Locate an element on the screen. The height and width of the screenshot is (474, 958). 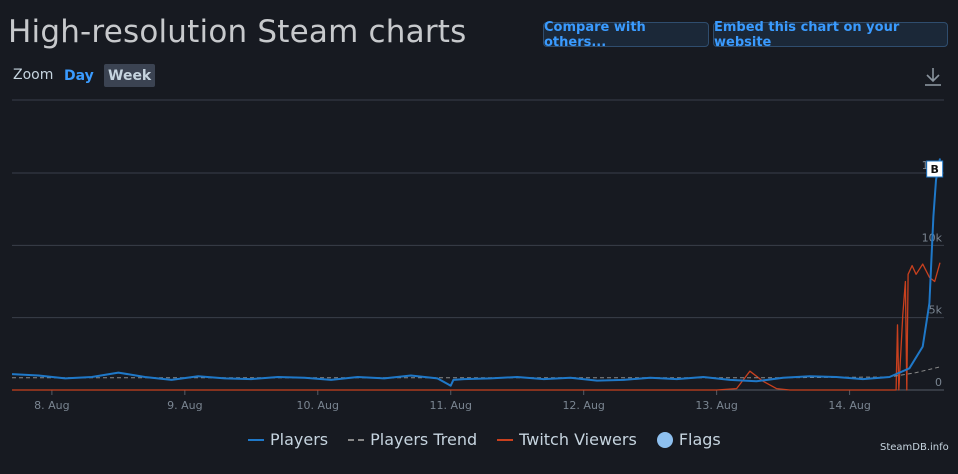
zoom-label: Zoom is located at coordinates (33, 75).